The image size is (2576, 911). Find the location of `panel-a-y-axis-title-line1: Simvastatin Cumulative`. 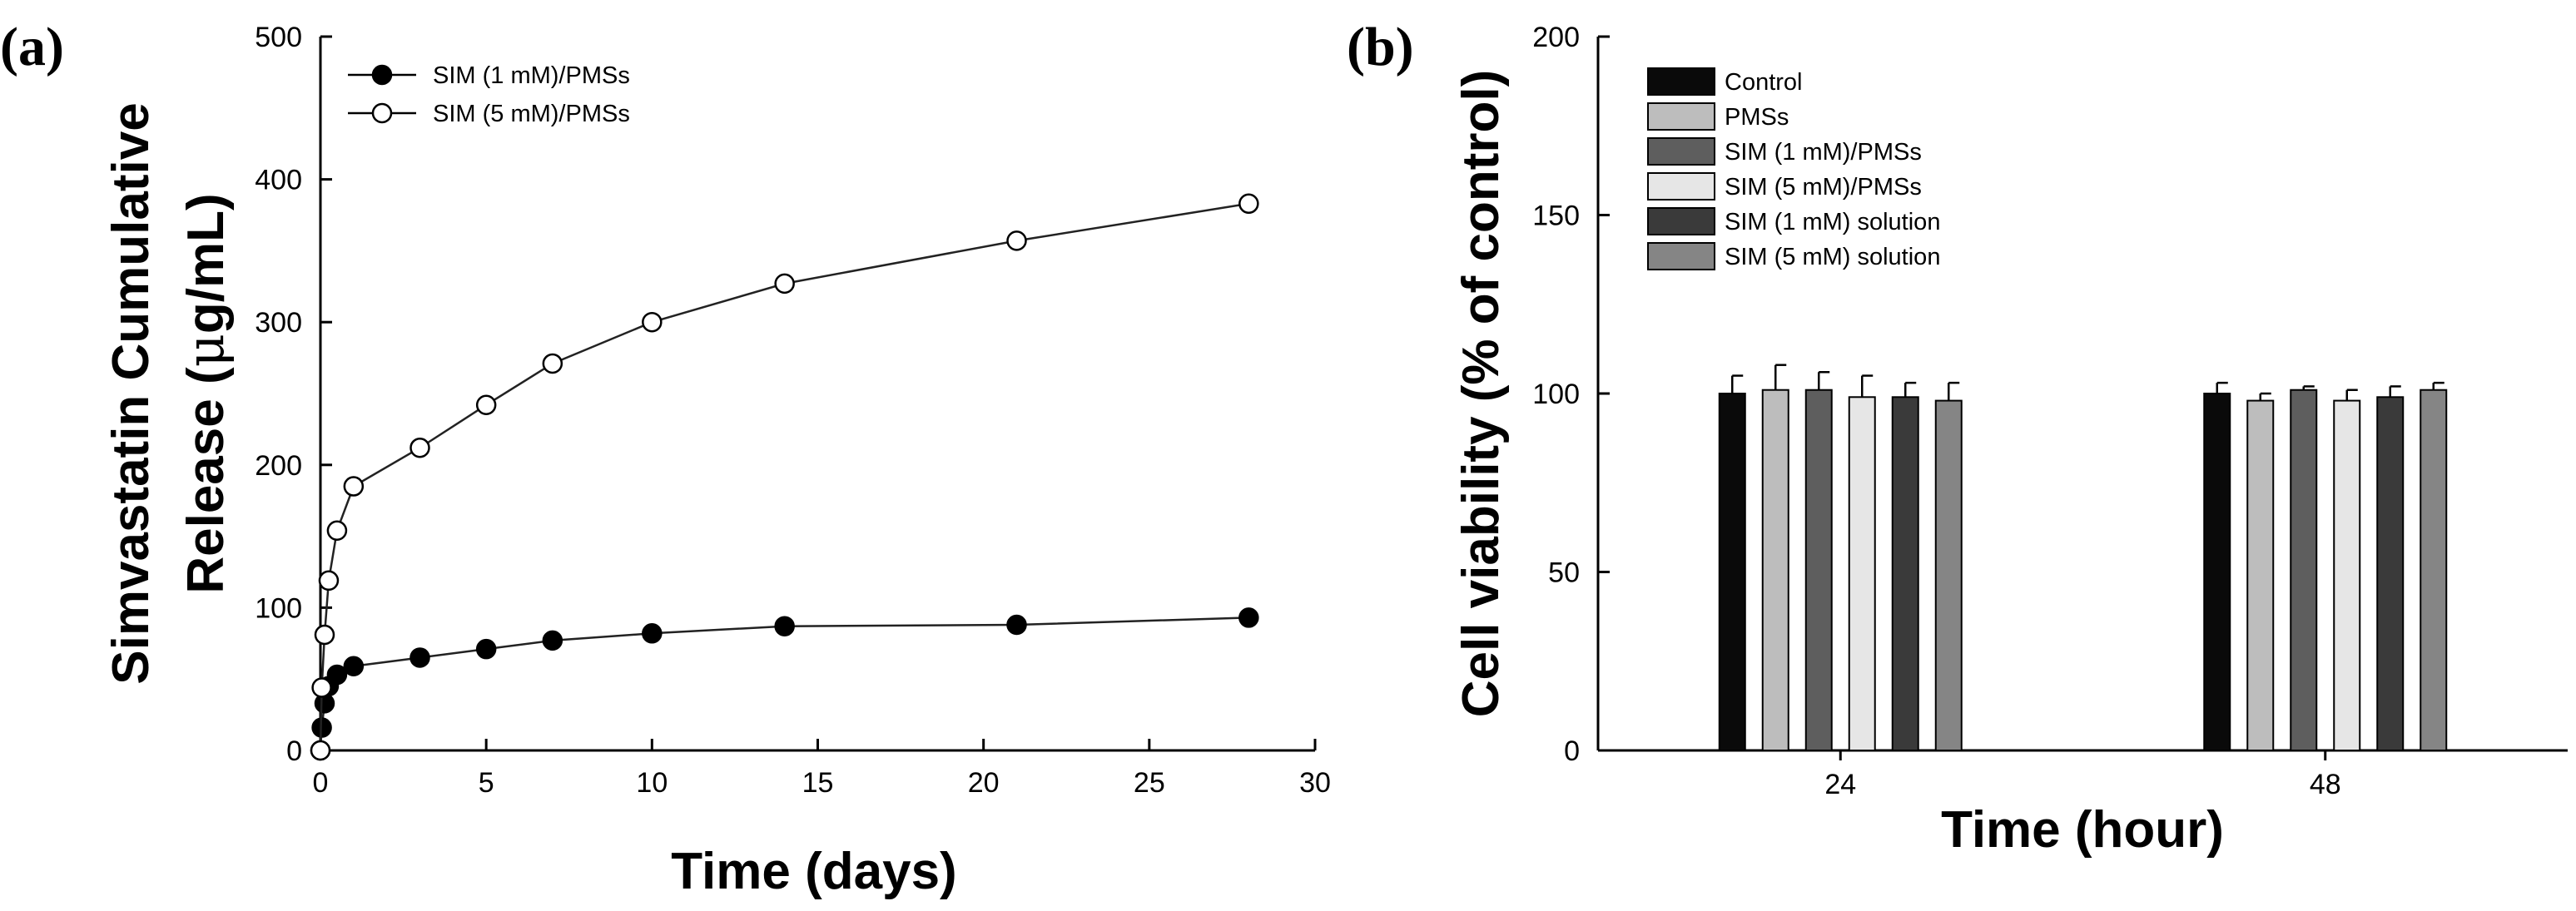

panel-a-y-axis-title-line1: Simvastatin Cumulative is located at coordinates (131, 393).